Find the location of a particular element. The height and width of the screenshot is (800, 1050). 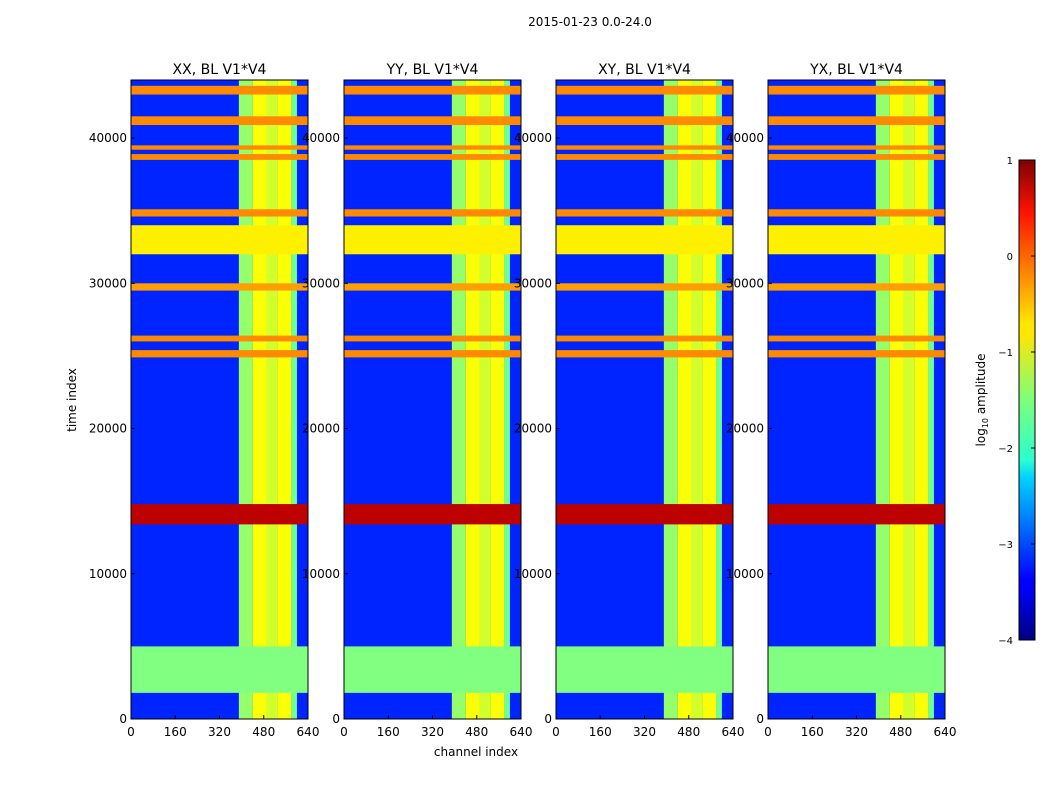

colorbar-label: log10 amplitude is located at coordinates (982, 400).